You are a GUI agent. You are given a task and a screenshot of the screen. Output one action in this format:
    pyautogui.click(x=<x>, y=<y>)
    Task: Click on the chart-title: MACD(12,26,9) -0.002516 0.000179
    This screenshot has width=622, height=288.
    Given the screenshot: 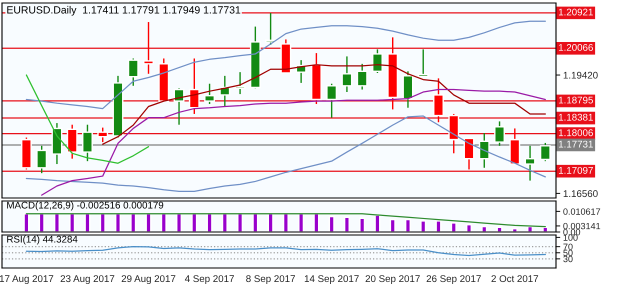 What is the action you would take?
    pyautogui.click(x=85, y=206)
    